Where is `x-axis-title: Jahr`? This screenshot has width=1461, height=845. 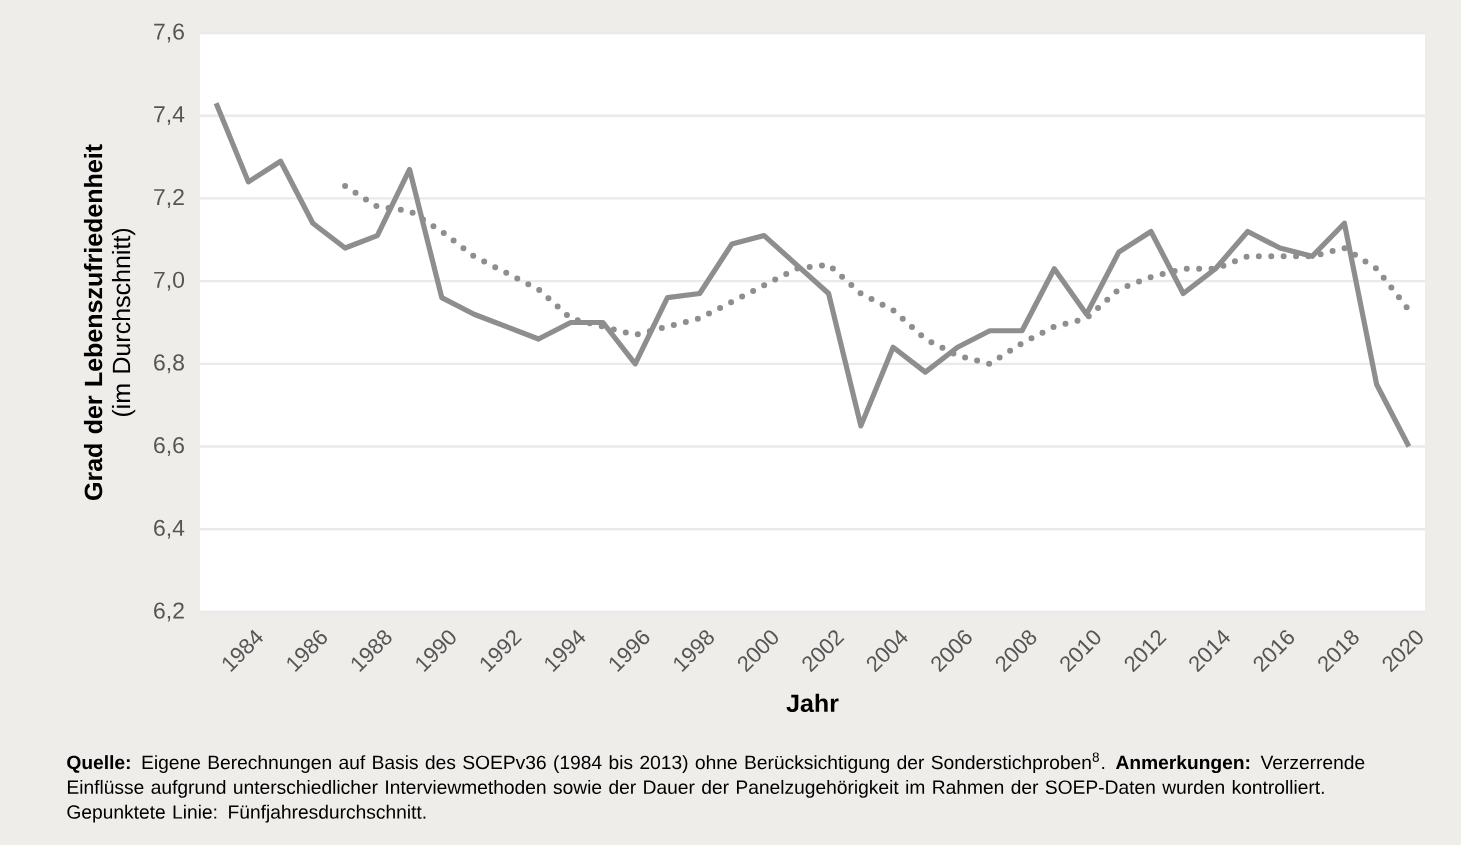
x-axis-title: Jahr is located at coordinates (812, 703).